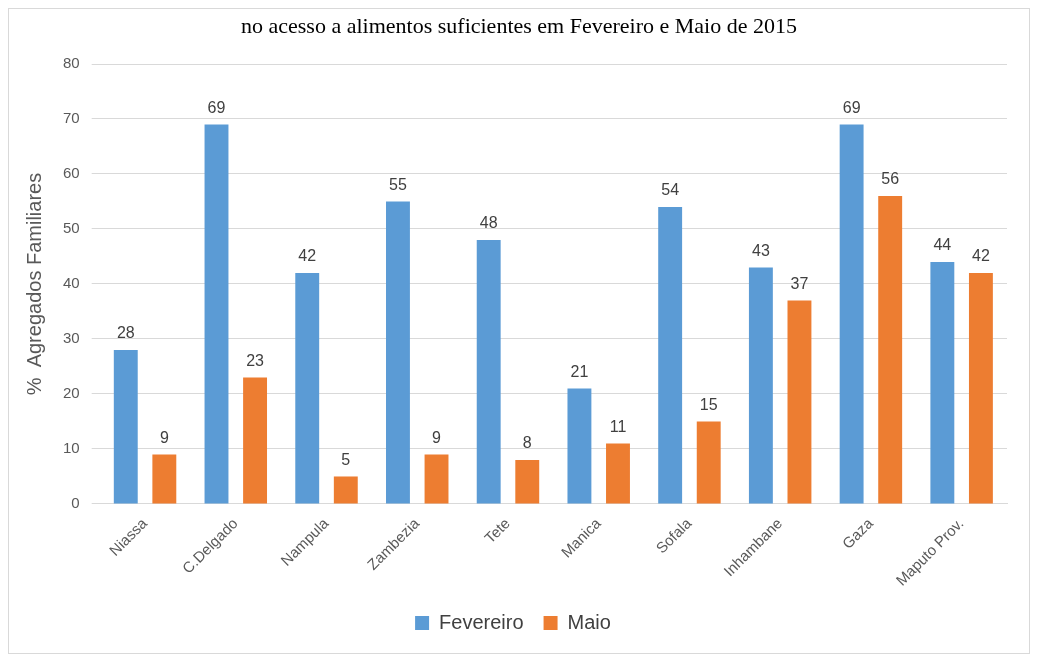  I want to click on data-label: 15, so click(708, 404).